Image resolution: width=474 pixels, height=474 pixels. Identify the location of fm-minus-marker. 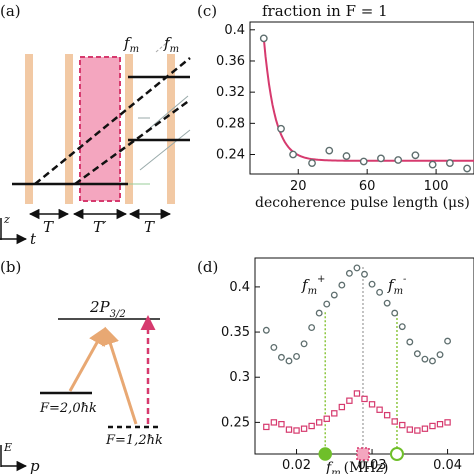
(396, 454).